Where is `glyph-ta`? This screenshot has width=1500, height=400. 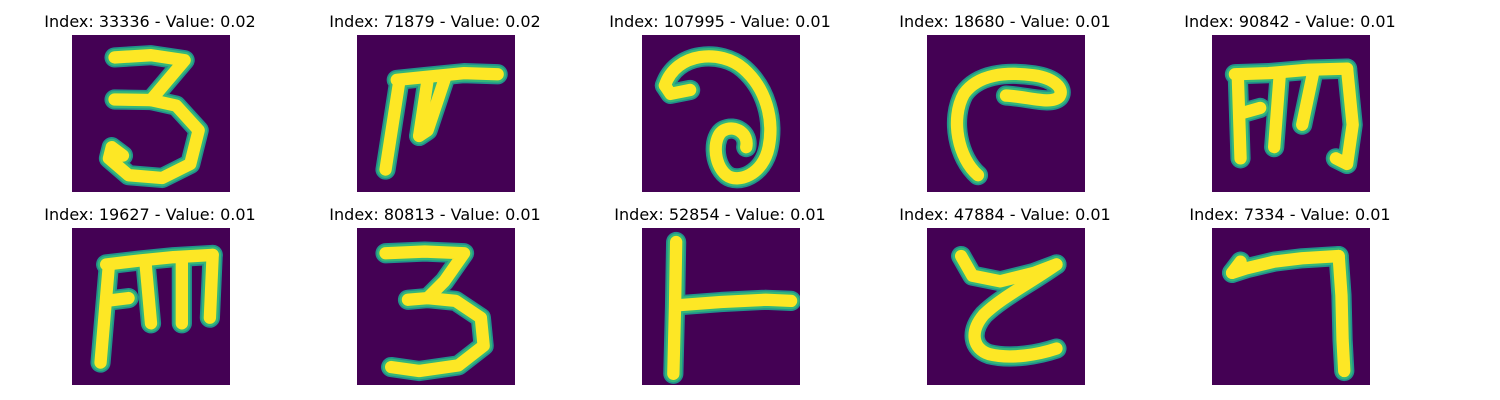
glyph-ta is located at coordinates (441, 121).